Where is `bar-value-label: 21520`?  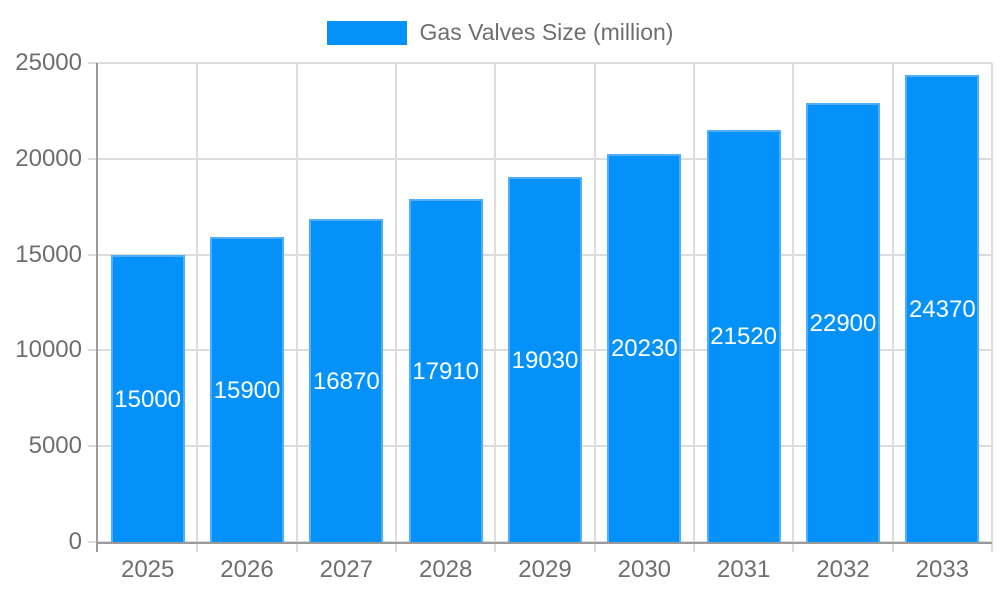
bar-value-label: 21520 is located at coordinates (744, 336).